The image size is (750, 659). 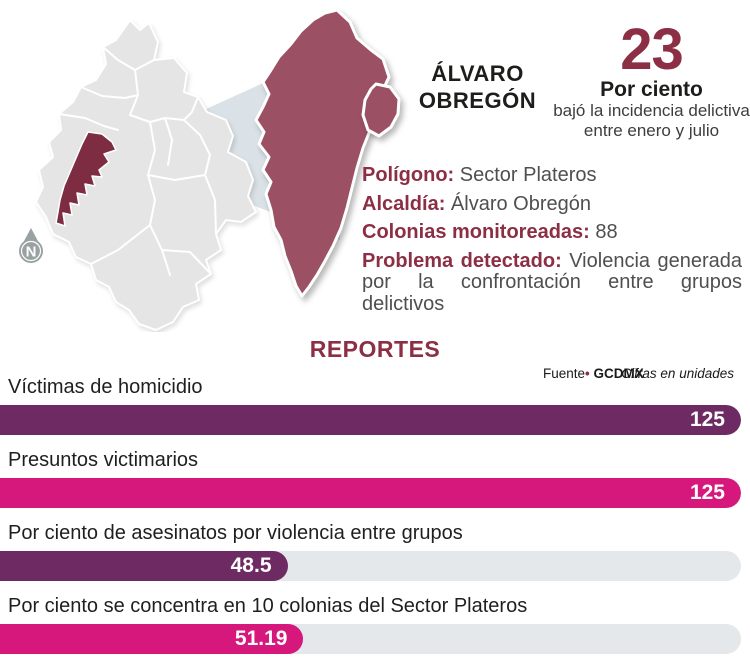 I want to click on bar-value: 48.5, so click(x=251, y=565).